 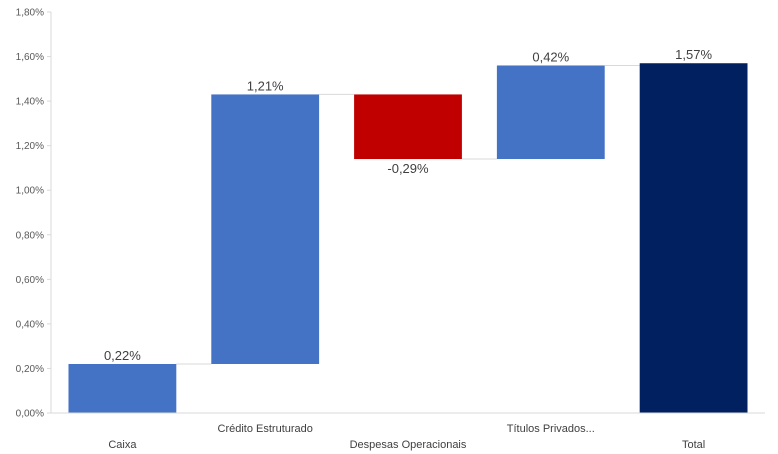 What do you see at coordinates (122, 355) in the screenshot?
I see `data-label: 0,22%` at bounding box center [122, 355].